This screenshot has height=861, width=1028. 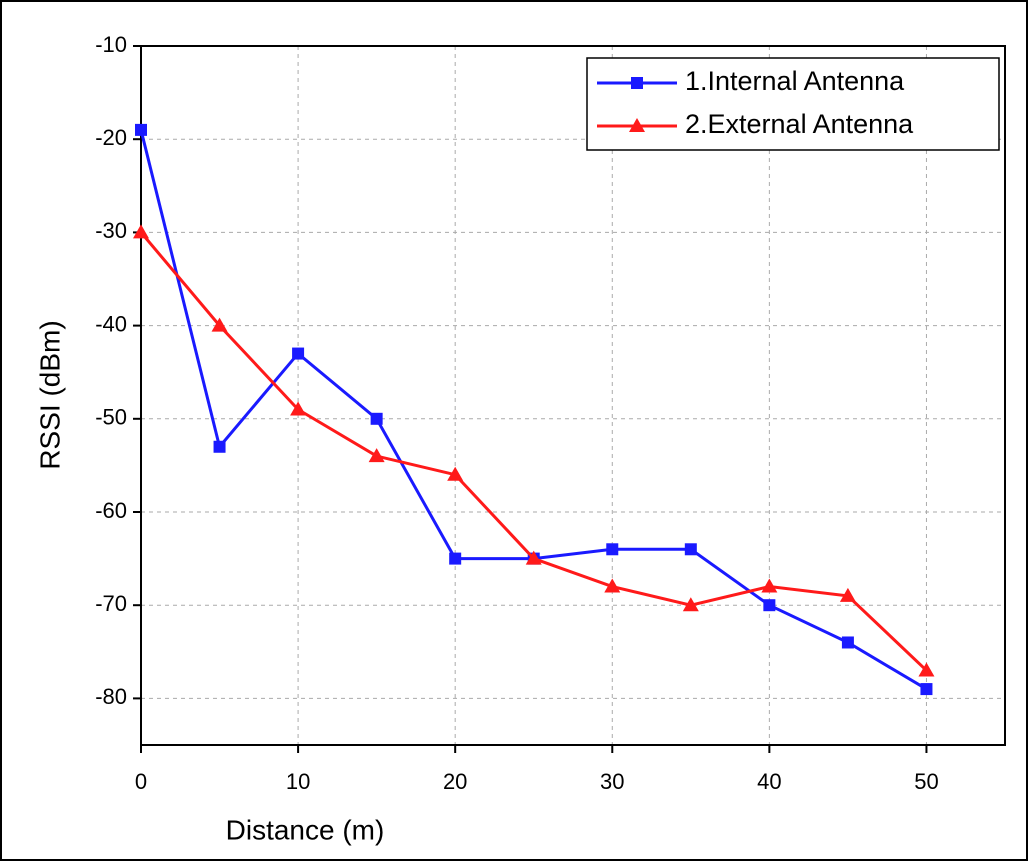 What do you see at coordinates (298, 781) in the screenshot?
I see `x-tick-label: 10` at bounding box center [298, 781].